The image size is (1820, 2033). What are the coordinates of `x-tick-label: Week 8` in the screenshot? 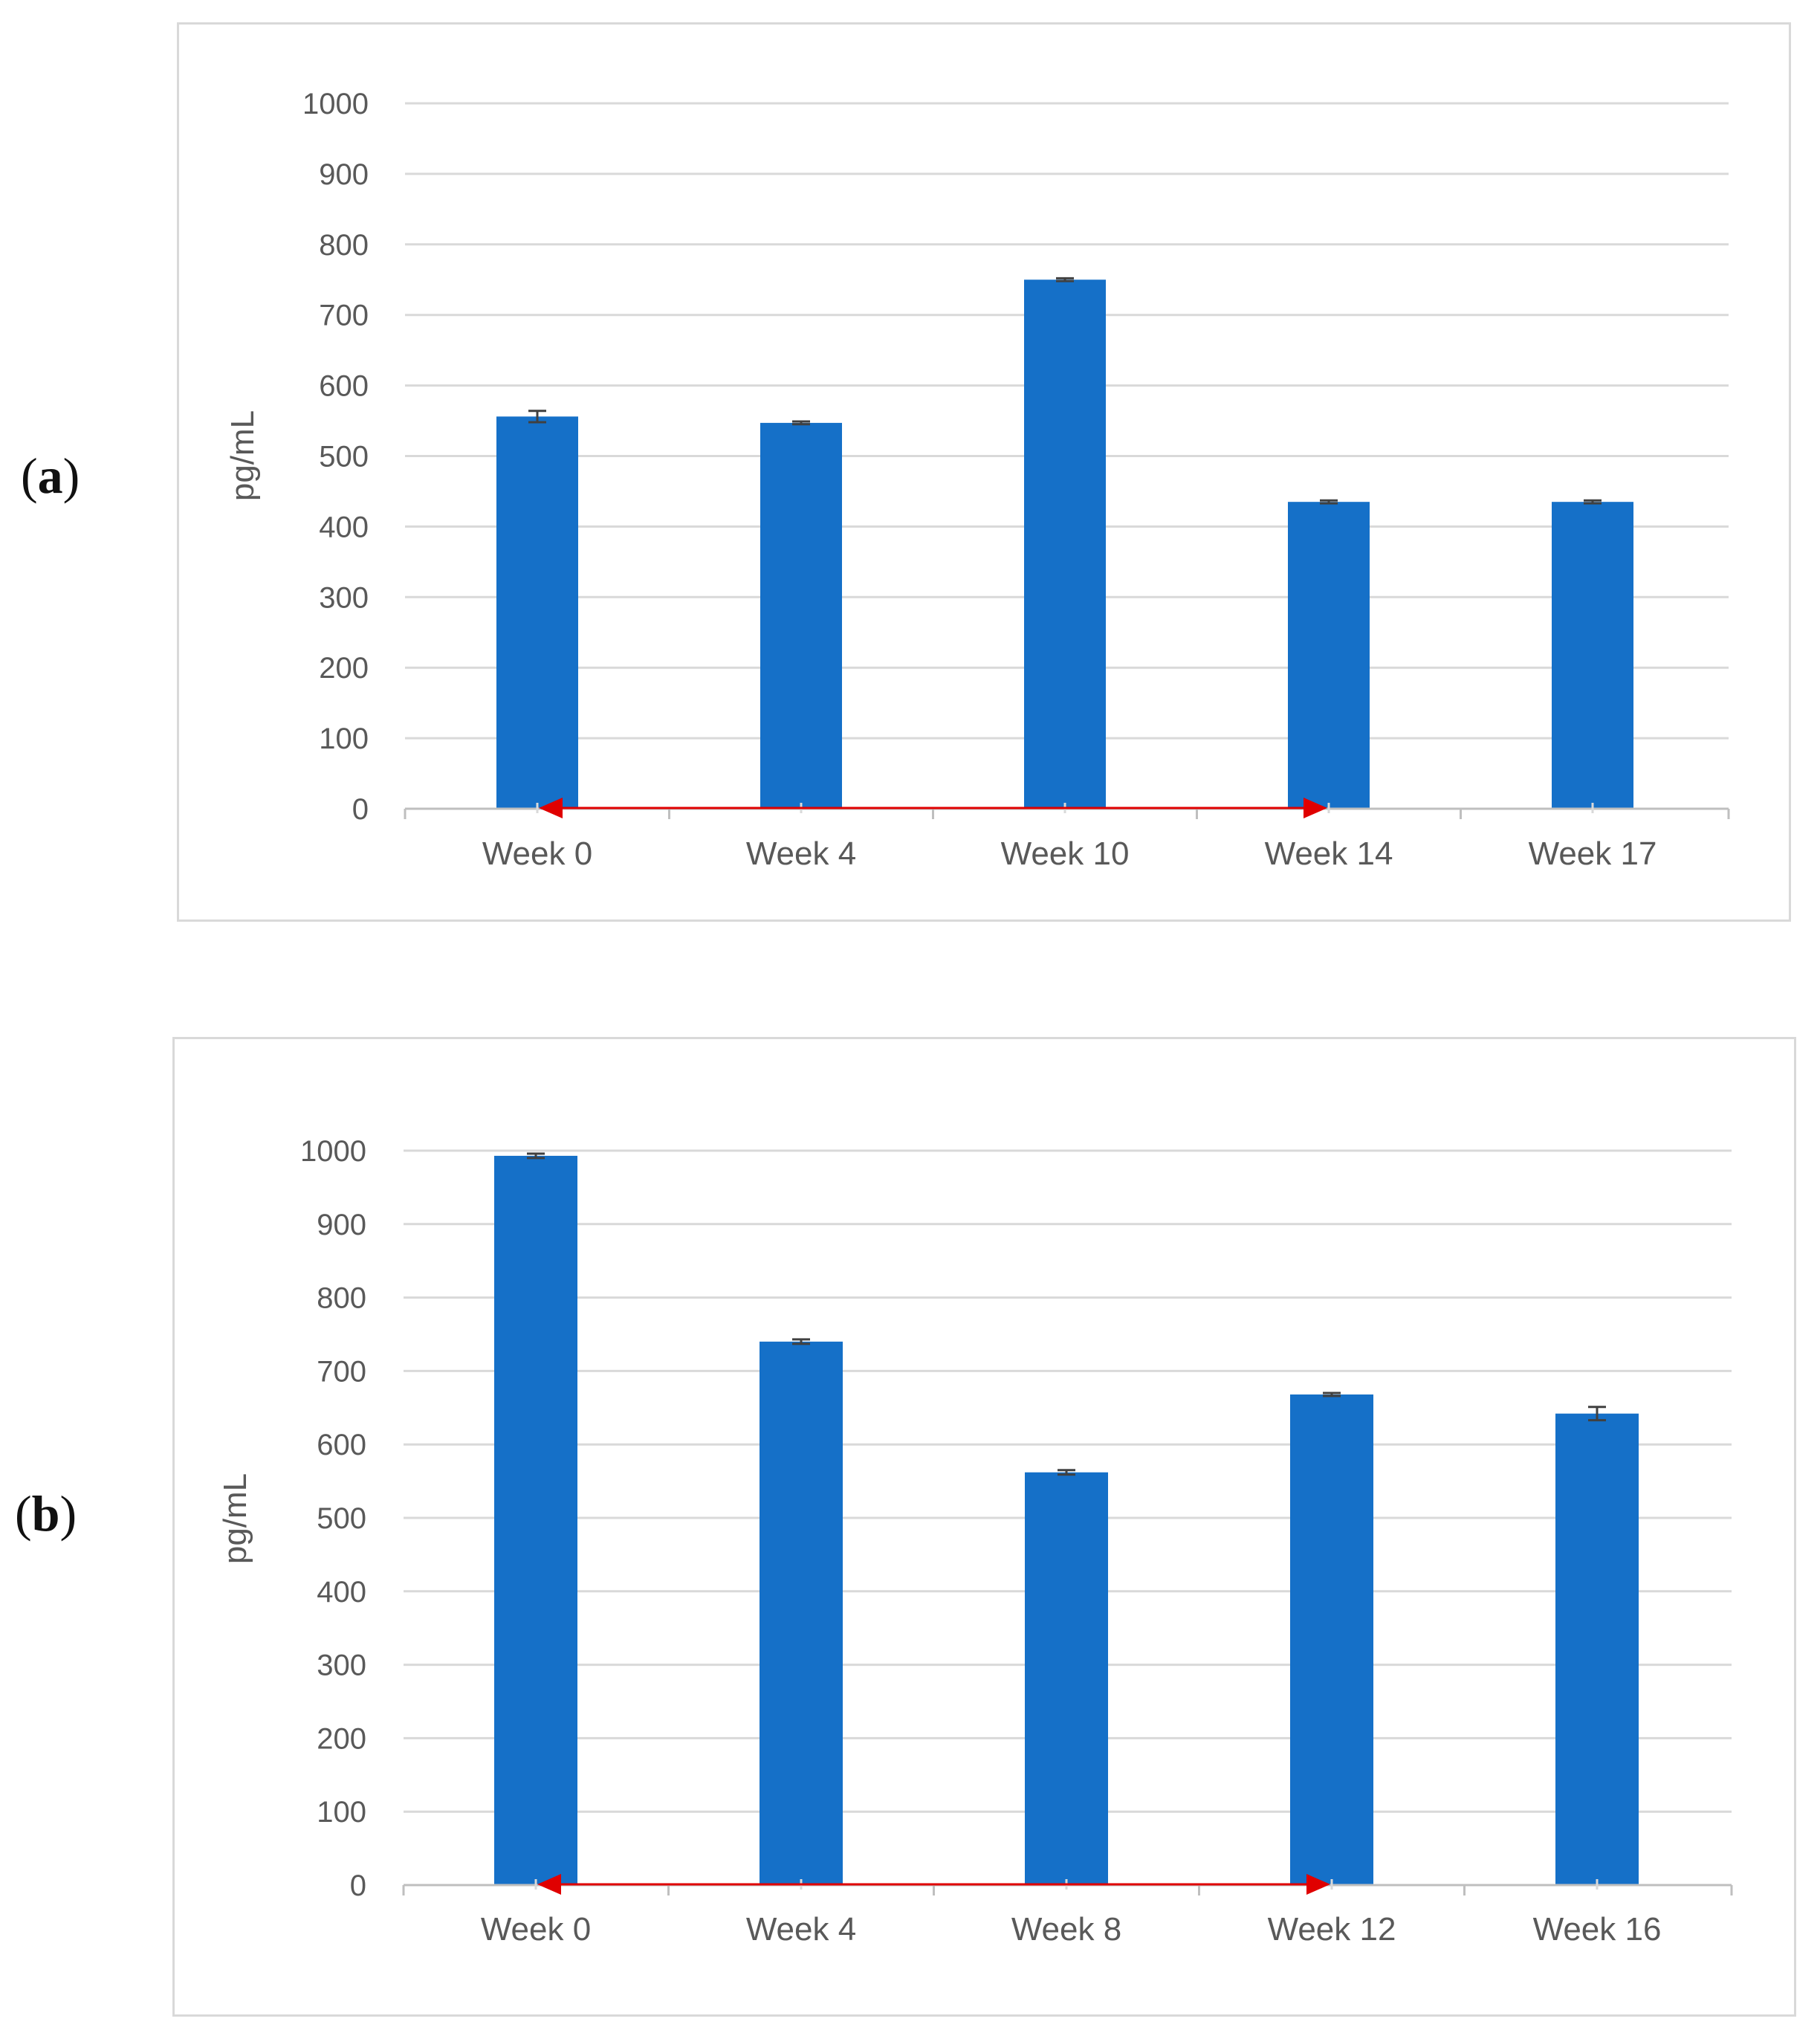 It's located at (1066, 1929).